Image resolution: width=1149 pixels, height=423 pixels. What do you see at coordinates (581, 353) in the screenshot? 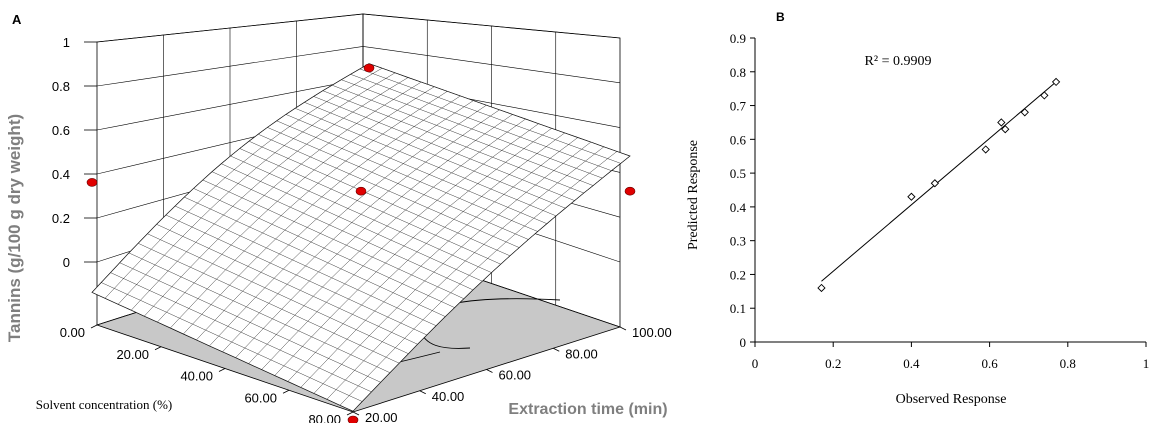
I see `x-tick-label: 80.00` at bounding box center [581, 353].